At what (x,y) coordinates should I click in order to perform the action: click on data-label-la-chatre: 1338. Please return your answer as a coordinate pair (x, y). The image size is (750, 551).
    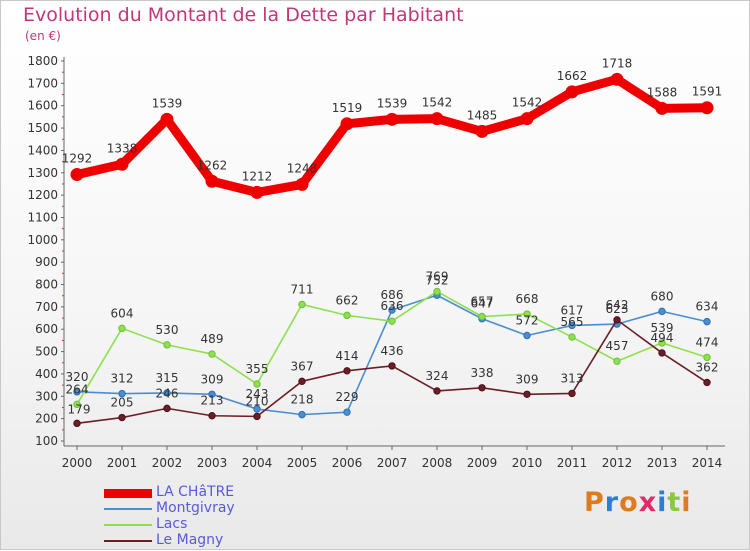
    Looking at the image, I should click on (122, 148).